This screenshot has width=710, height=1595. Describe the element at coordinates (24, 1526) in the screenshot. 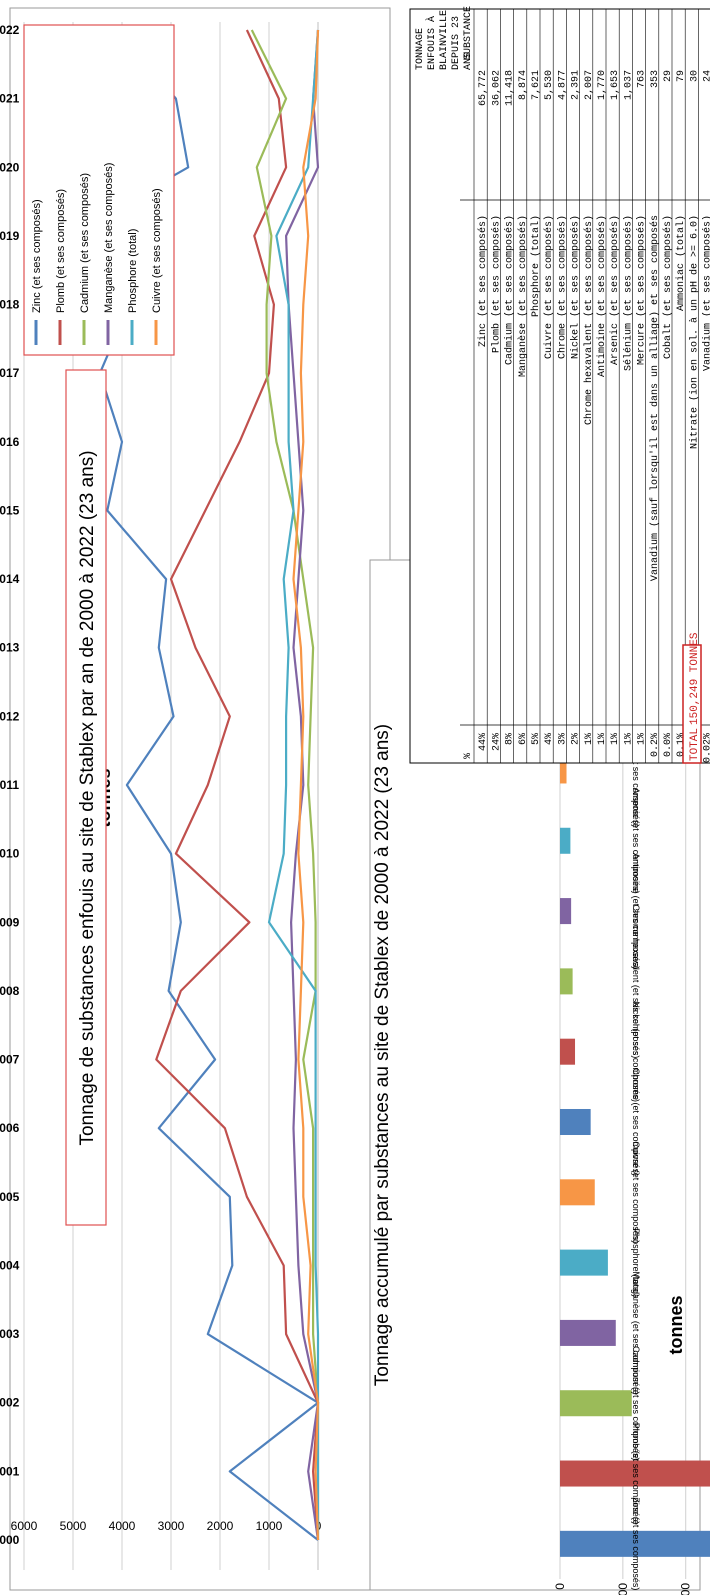

I see `line-y-tick-label: 6000` at that location.